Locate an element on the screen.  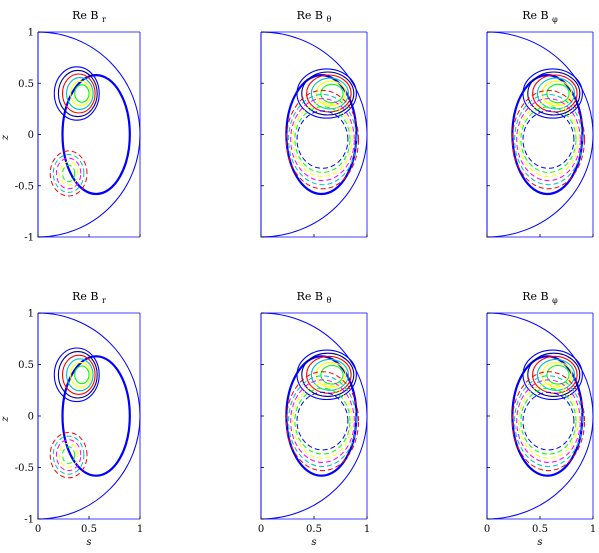
panel-6: Re B φ 0 0.5 1 s is located at coordinates (540, 419).